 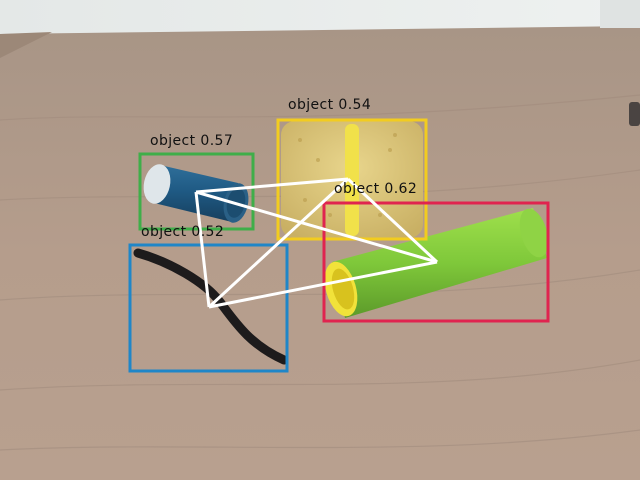 I want to click on table-edge, so click(x=26, y=45).